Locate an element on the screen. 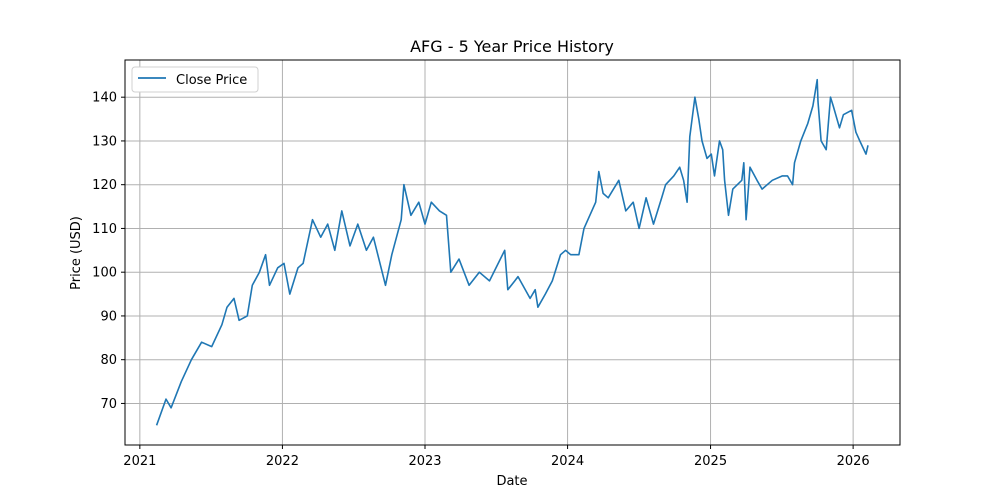  x-tick-label: 2021 is located at coordinates (139, 461).